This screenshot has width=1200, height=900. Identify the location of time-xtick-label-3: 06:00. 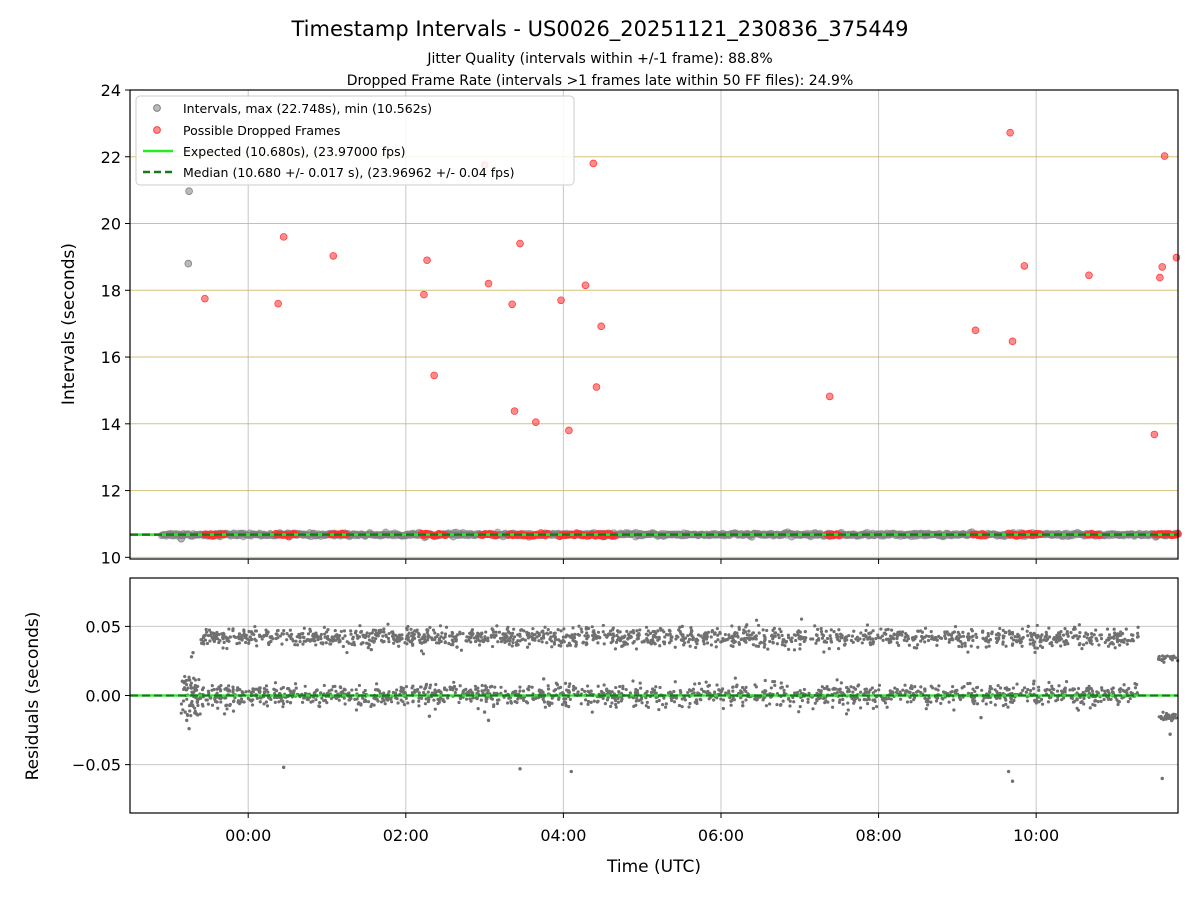
(721, 835).